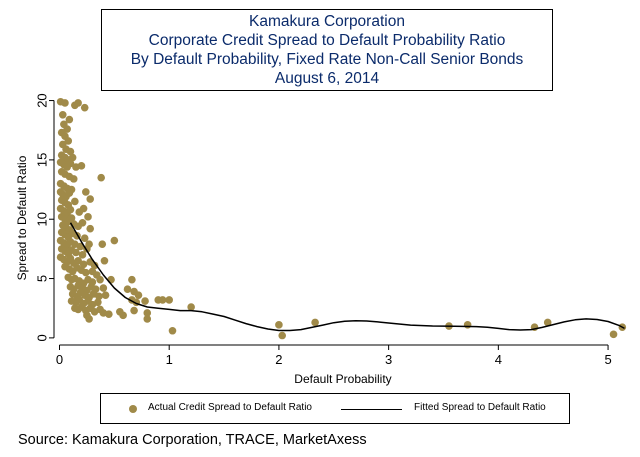 The height and width of the screenshot is (457, 640). Describe the element at coordinates (327, 78) in the screenshot. I see `chart-title-line: August 6, 2014` at that location.